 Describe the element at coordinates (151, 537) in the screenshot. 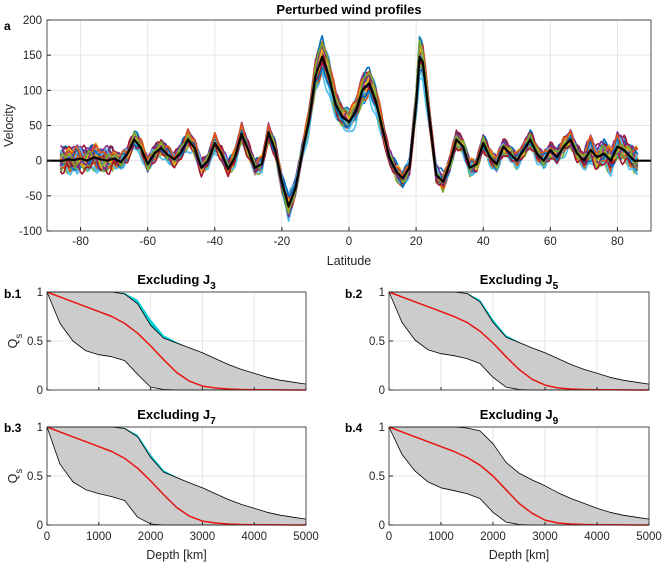

I see `panel-b-3-x-tick-label: 2000` at that location.